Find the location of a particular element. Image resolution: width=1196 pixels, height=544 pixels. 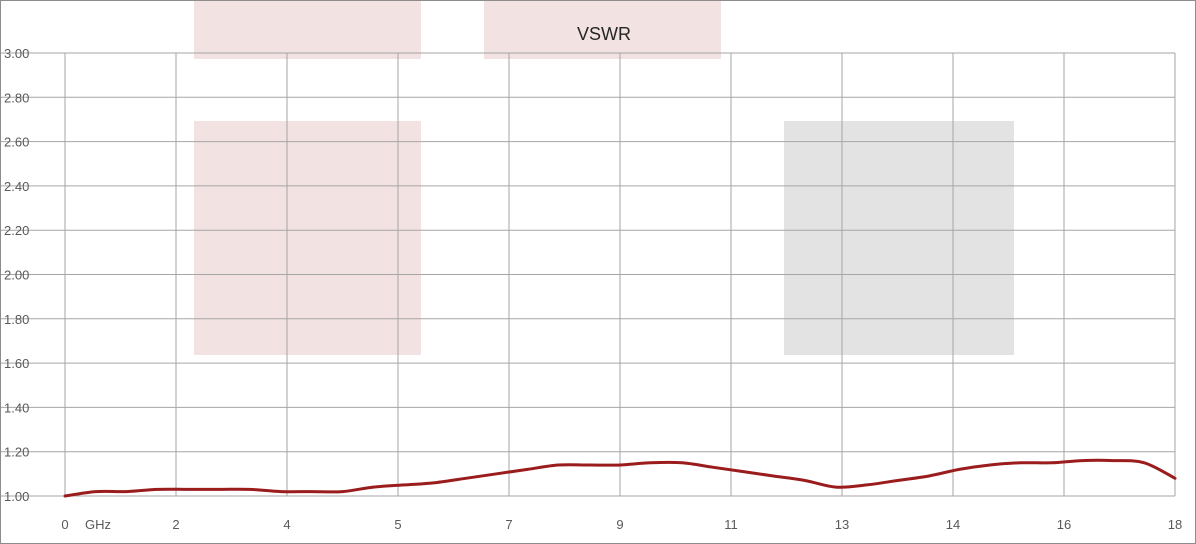

x-tick-label: 5 is located at coordinates (397, 524).